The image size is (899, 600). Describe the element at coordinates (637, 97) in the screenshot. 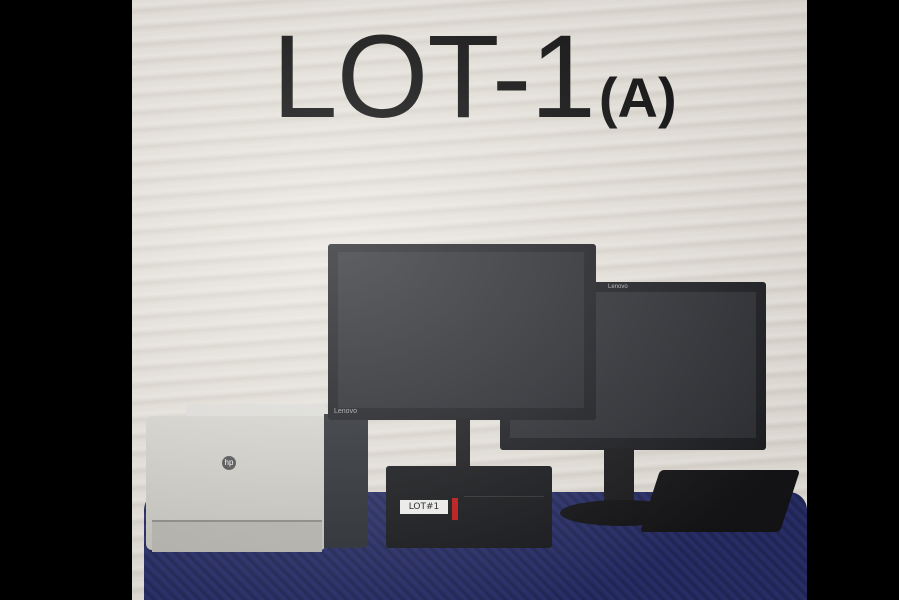

I see `lot-title-sub: (A)` at that location.